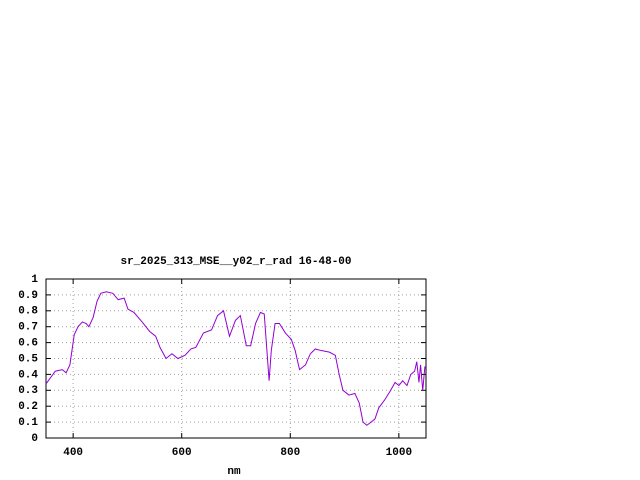  I want to click on y-tick-label: 0.6, so click(28, 344).